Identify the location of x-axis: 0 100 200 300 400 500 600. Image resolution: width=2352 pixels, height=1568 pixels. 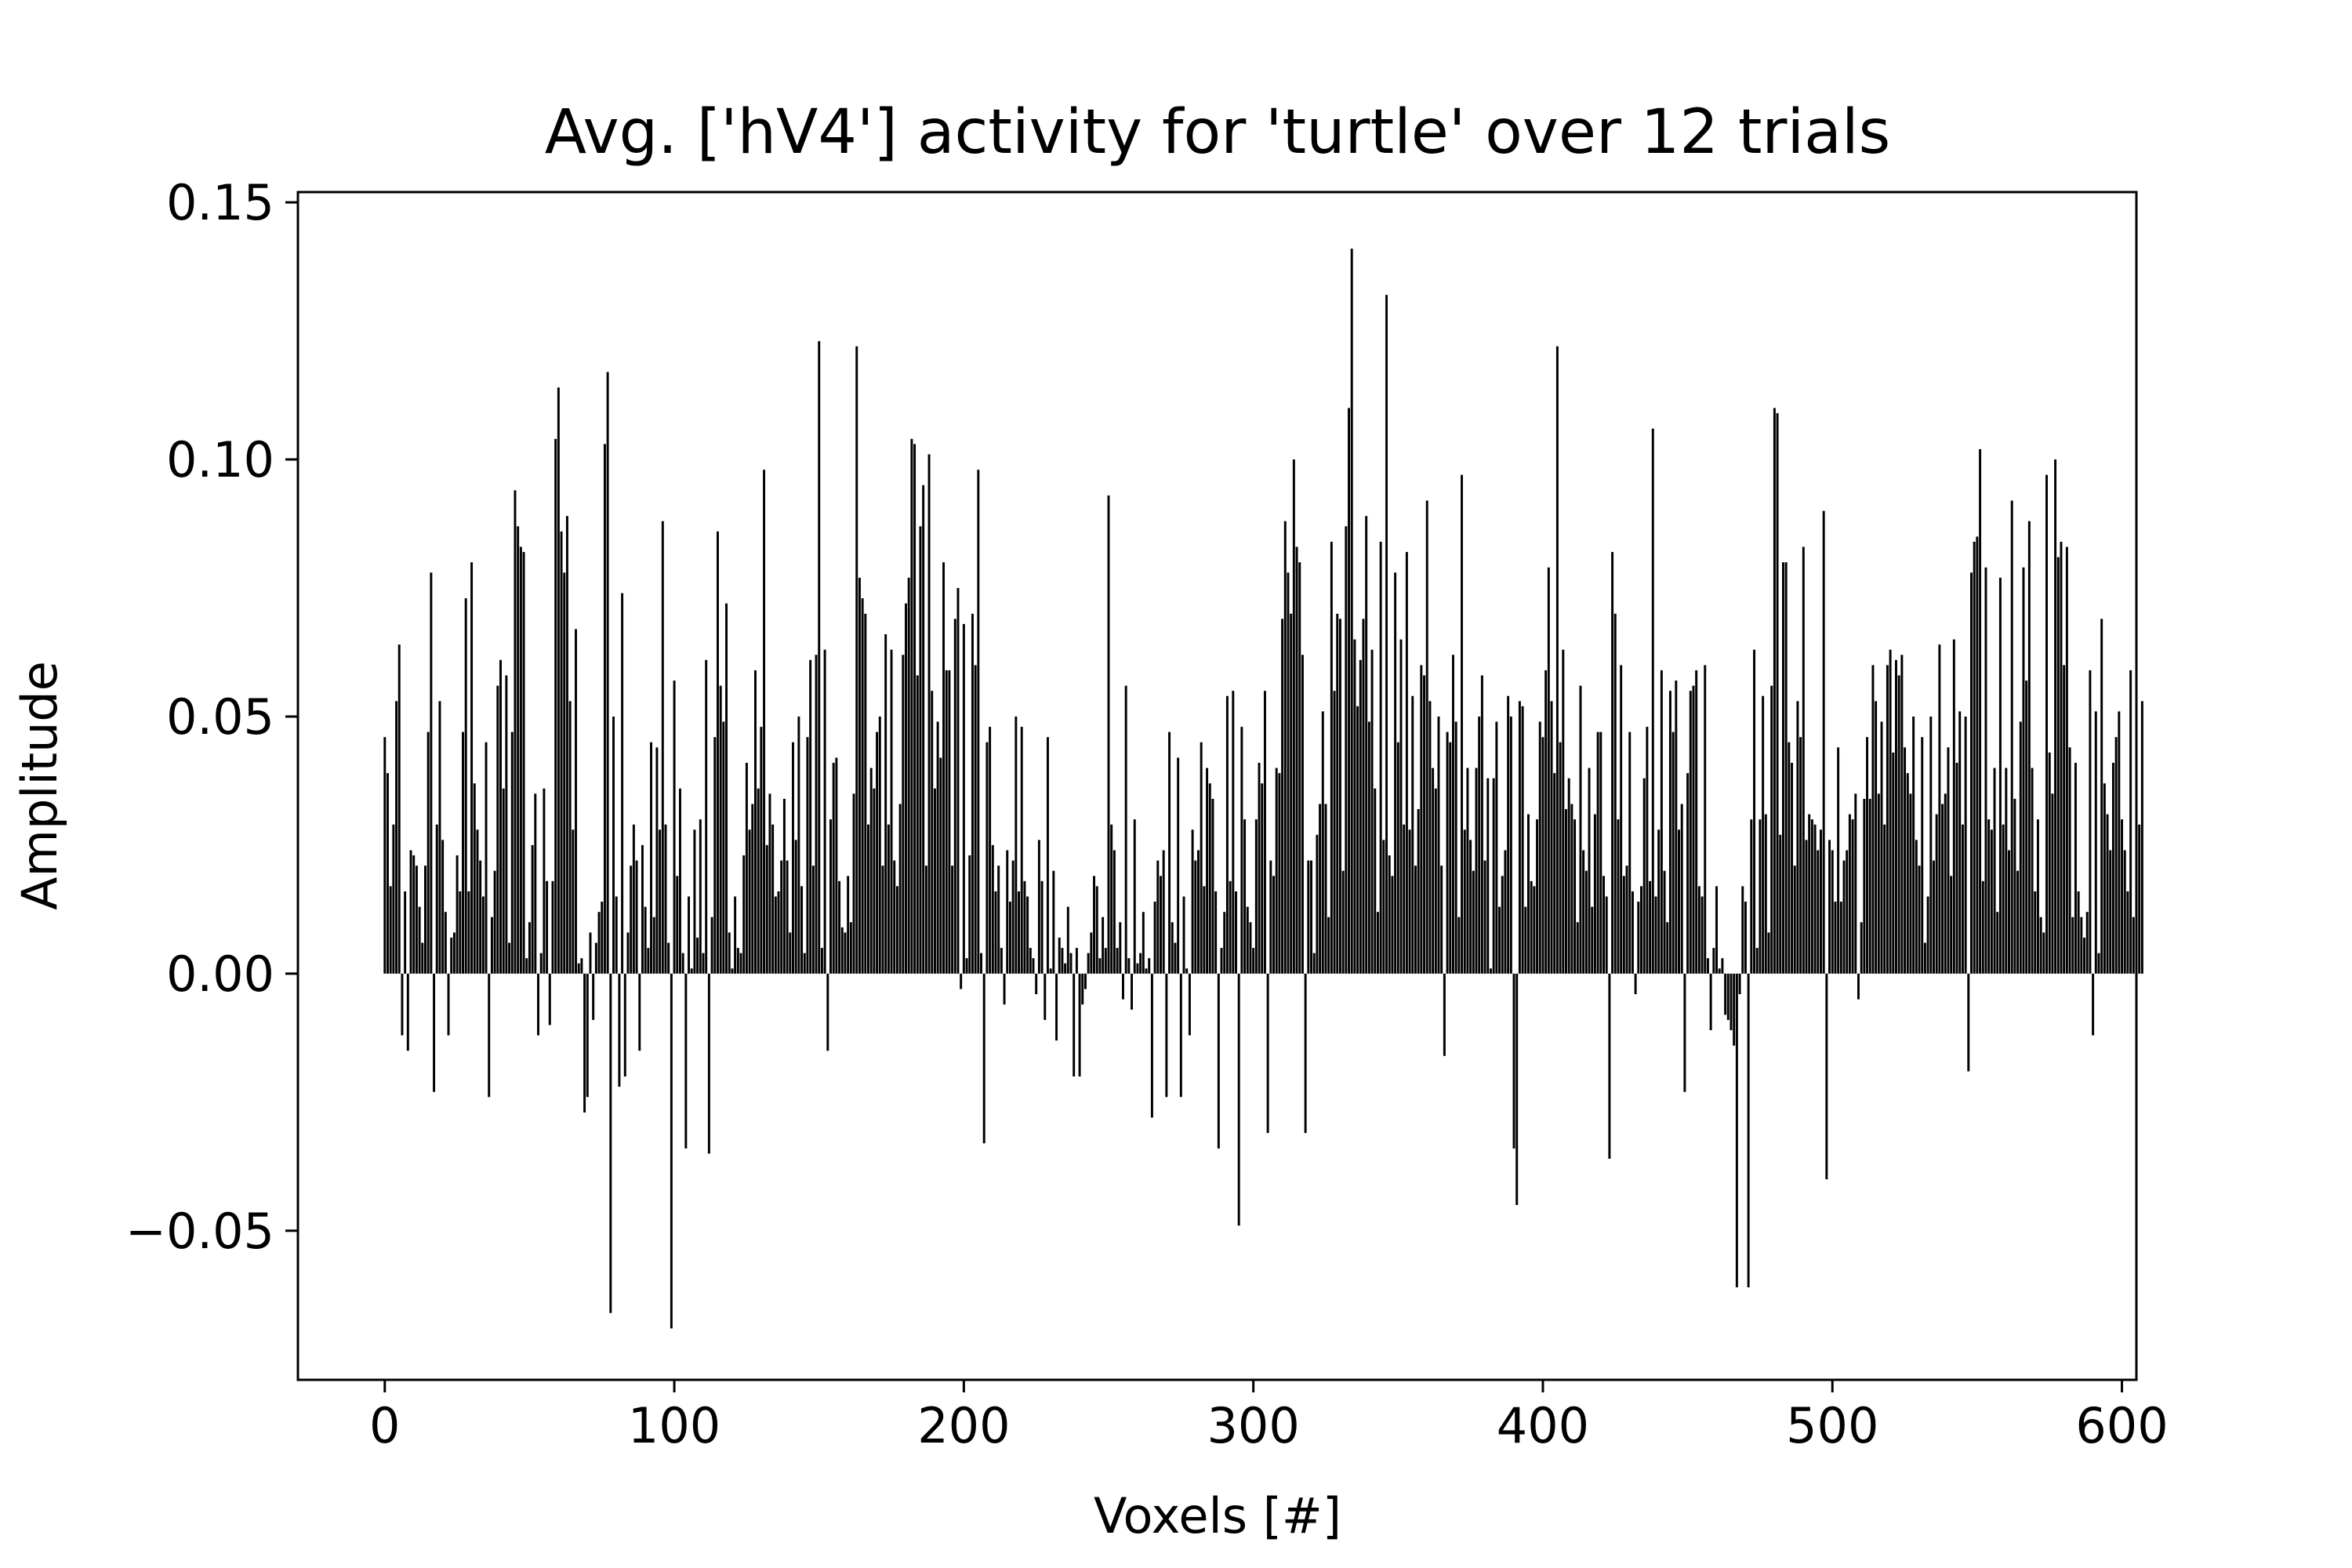
(1269, 1417).